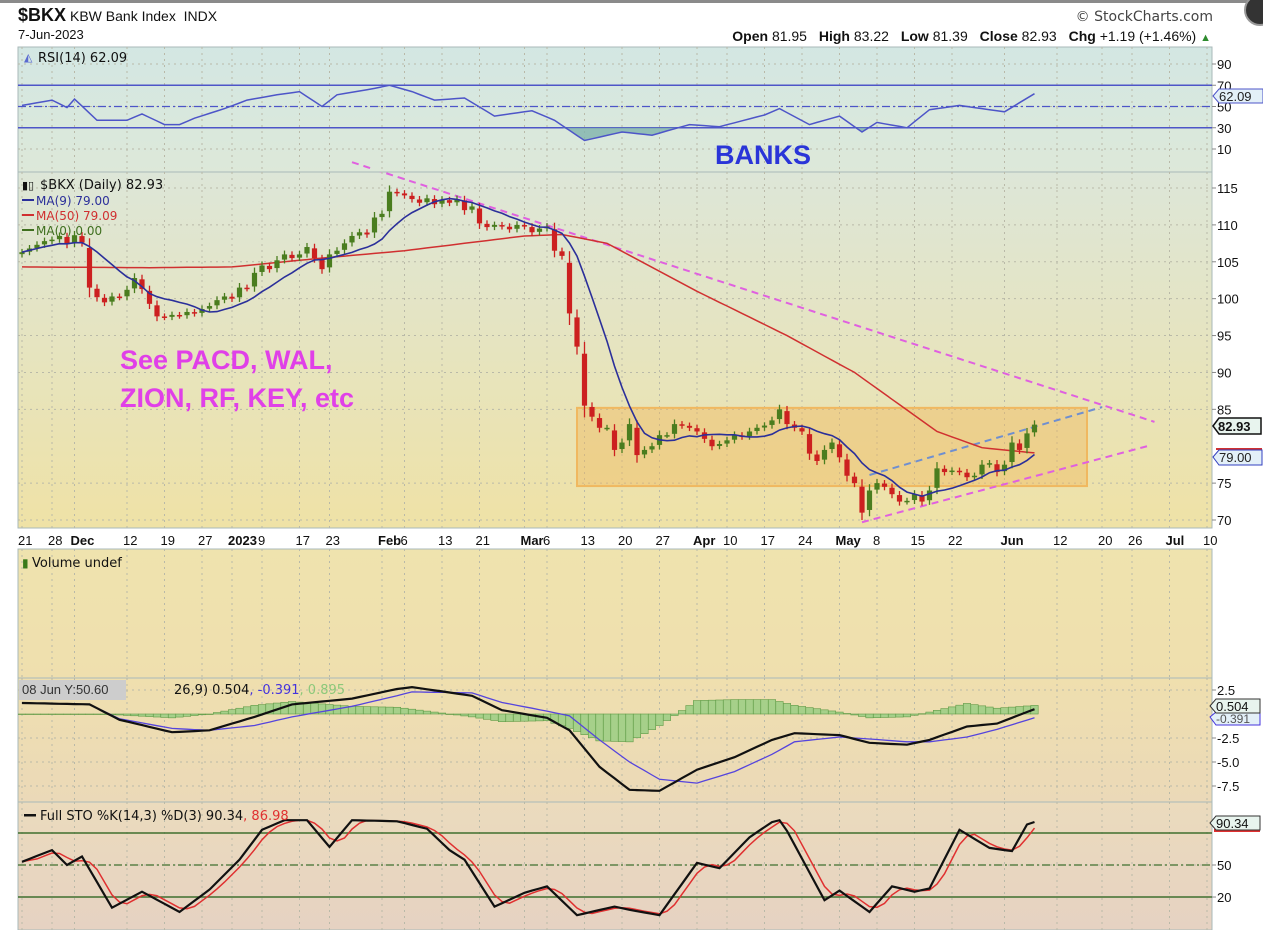  What do you see at coordinates (1237, 96) in the screenshot?
I see `rsi-value-tag` at bounding box center [1237, 96].